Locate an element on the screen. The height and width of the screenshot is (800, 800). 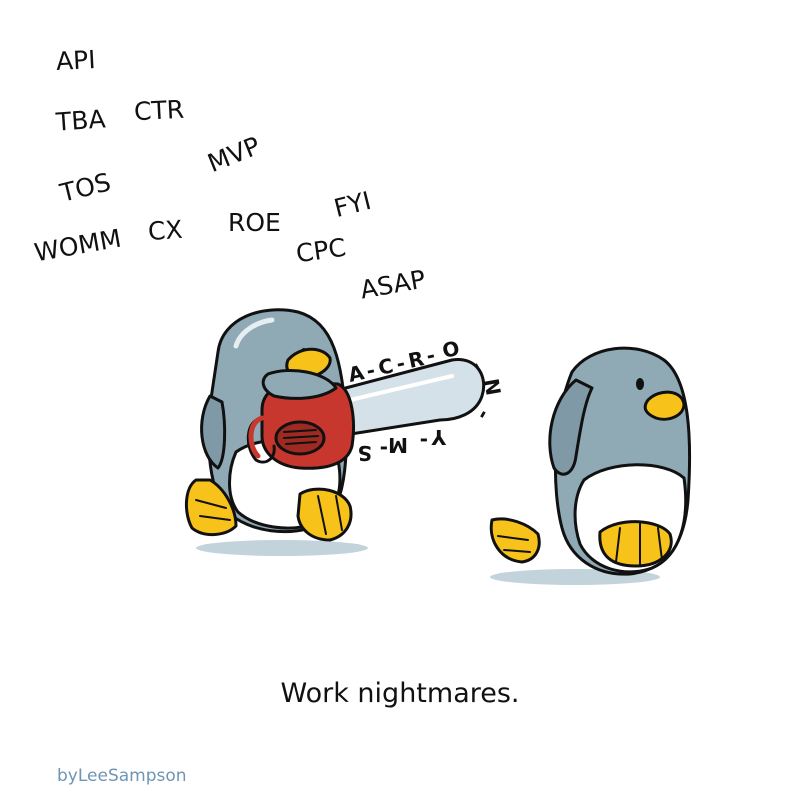
chain-letter-o: O is located at coordinates (451, 349).